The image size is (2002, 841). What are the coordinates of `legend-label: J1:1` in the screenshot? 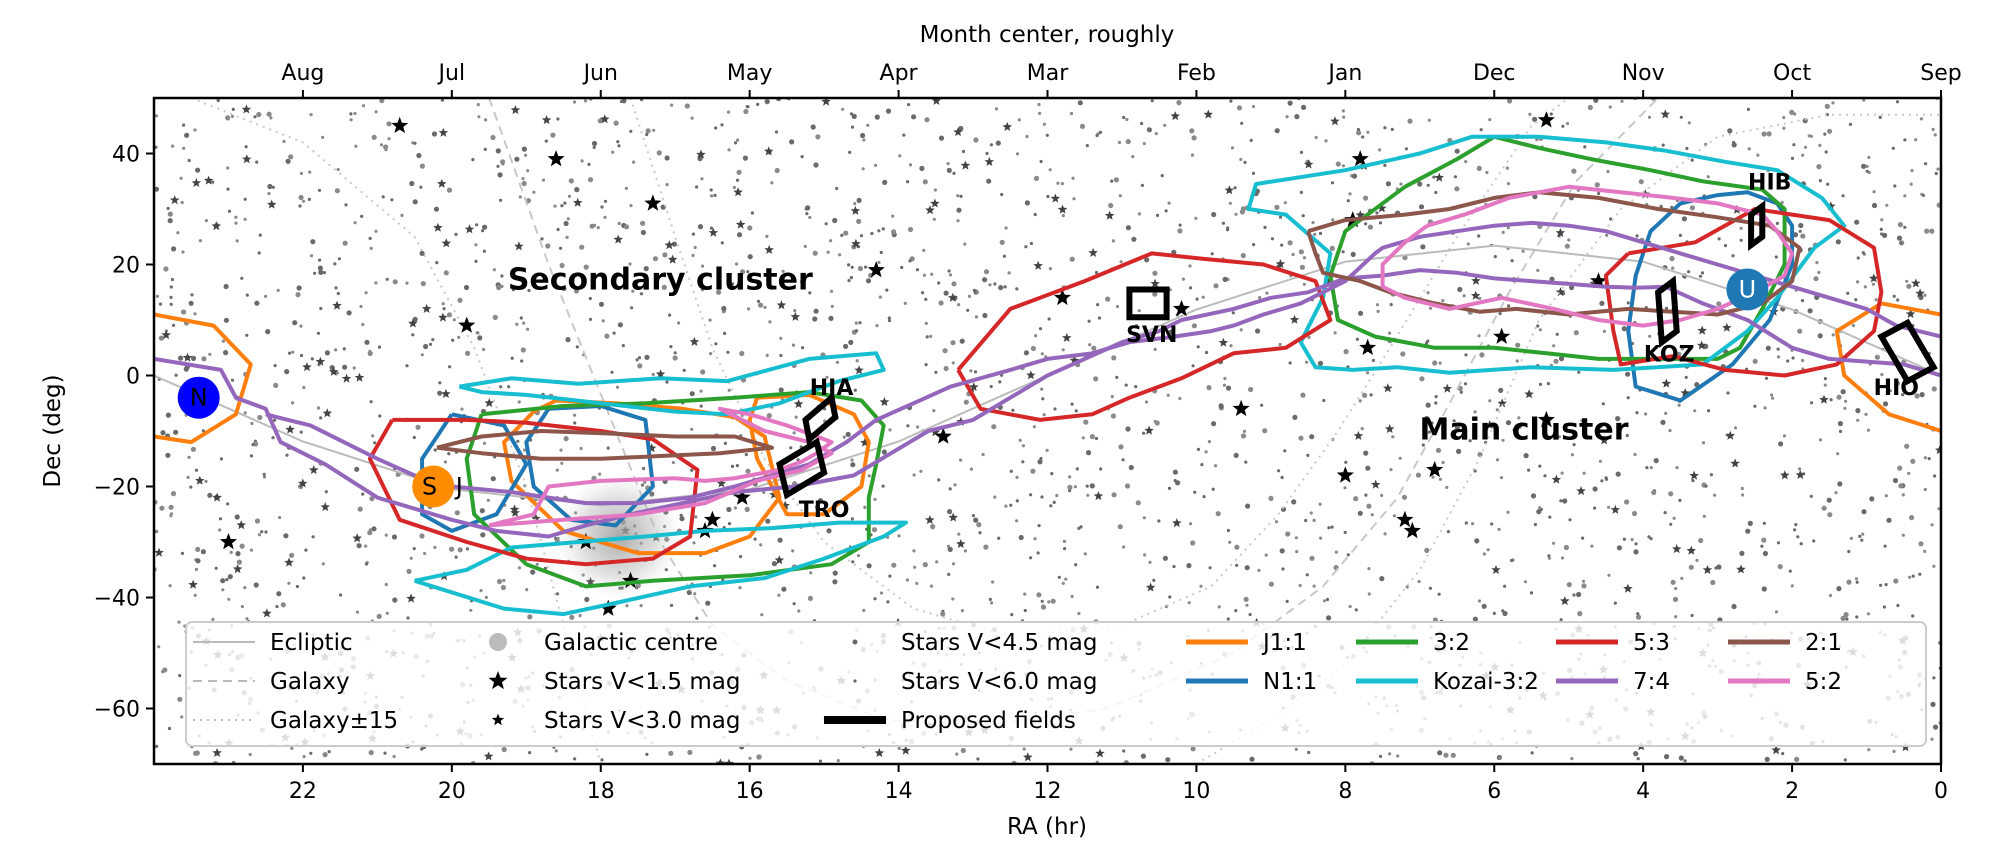 It's located at (1284, 643).